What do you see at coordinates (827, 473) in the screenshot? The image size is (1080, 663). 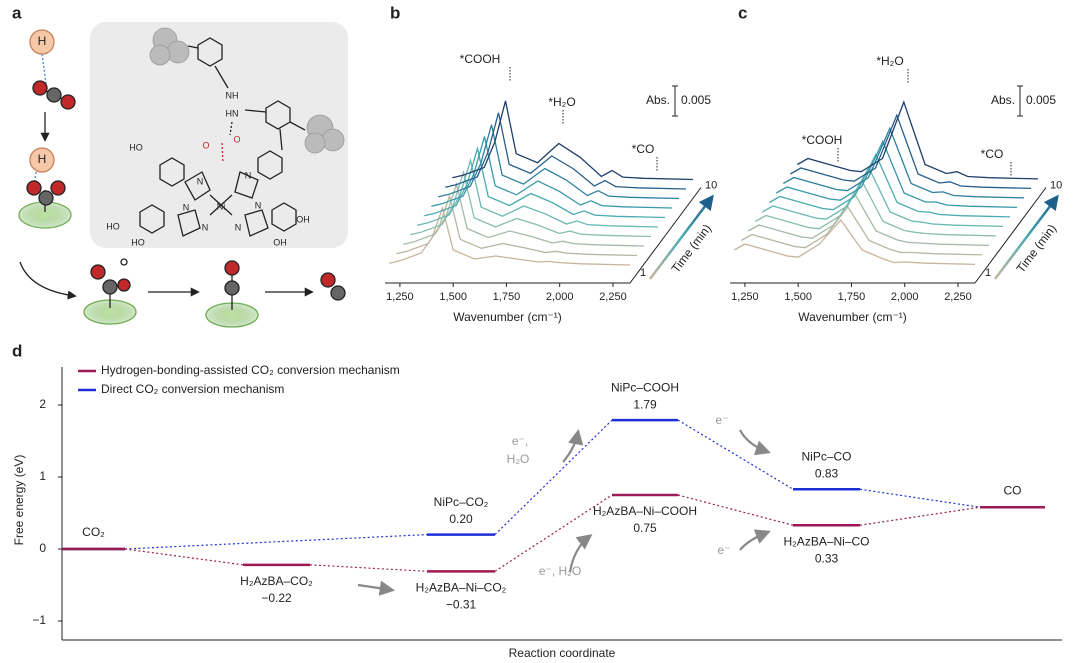 I see `level-value: 0.83` at bounding box center [827, 473].